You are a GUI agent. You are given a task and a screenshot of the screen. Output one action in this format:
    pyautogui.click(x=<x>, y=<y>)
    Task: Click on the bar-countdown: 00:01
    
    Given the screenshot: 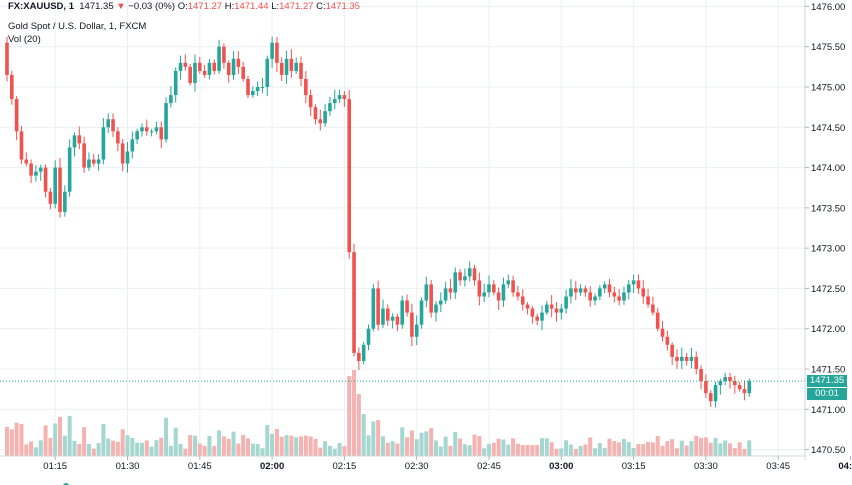 What is the action you would take?
    pyautogui.click(x=827, y=394)
    